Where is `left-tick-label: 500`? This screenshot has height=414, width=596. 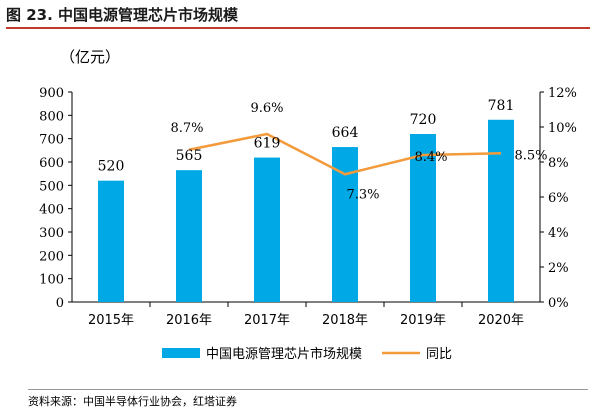 left-tick-label: 500 is located at coordinates (51, 186).